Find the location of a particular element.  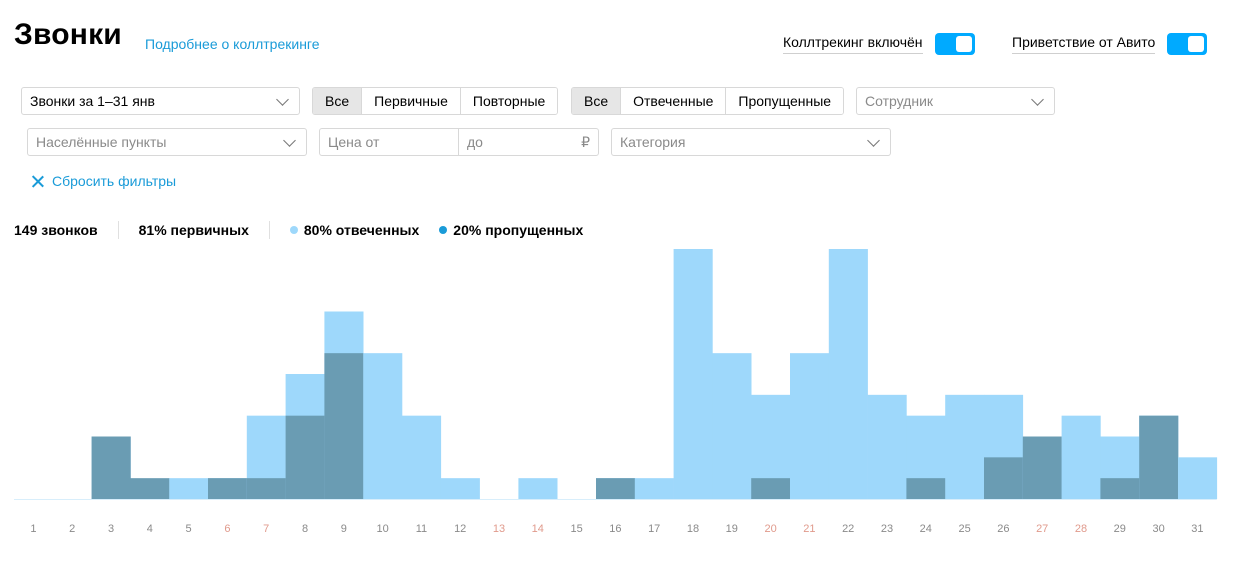

category-select: Категория is located at coordinates (751, 142).